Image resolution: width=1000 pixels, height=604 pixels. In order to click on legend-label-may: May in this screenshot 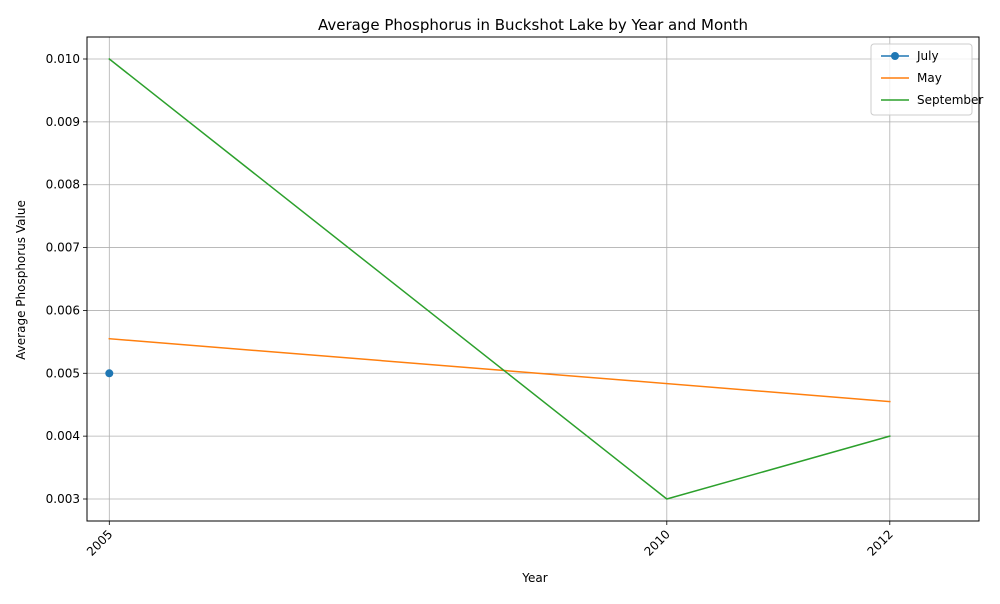, I will do `click(929, 78)`.